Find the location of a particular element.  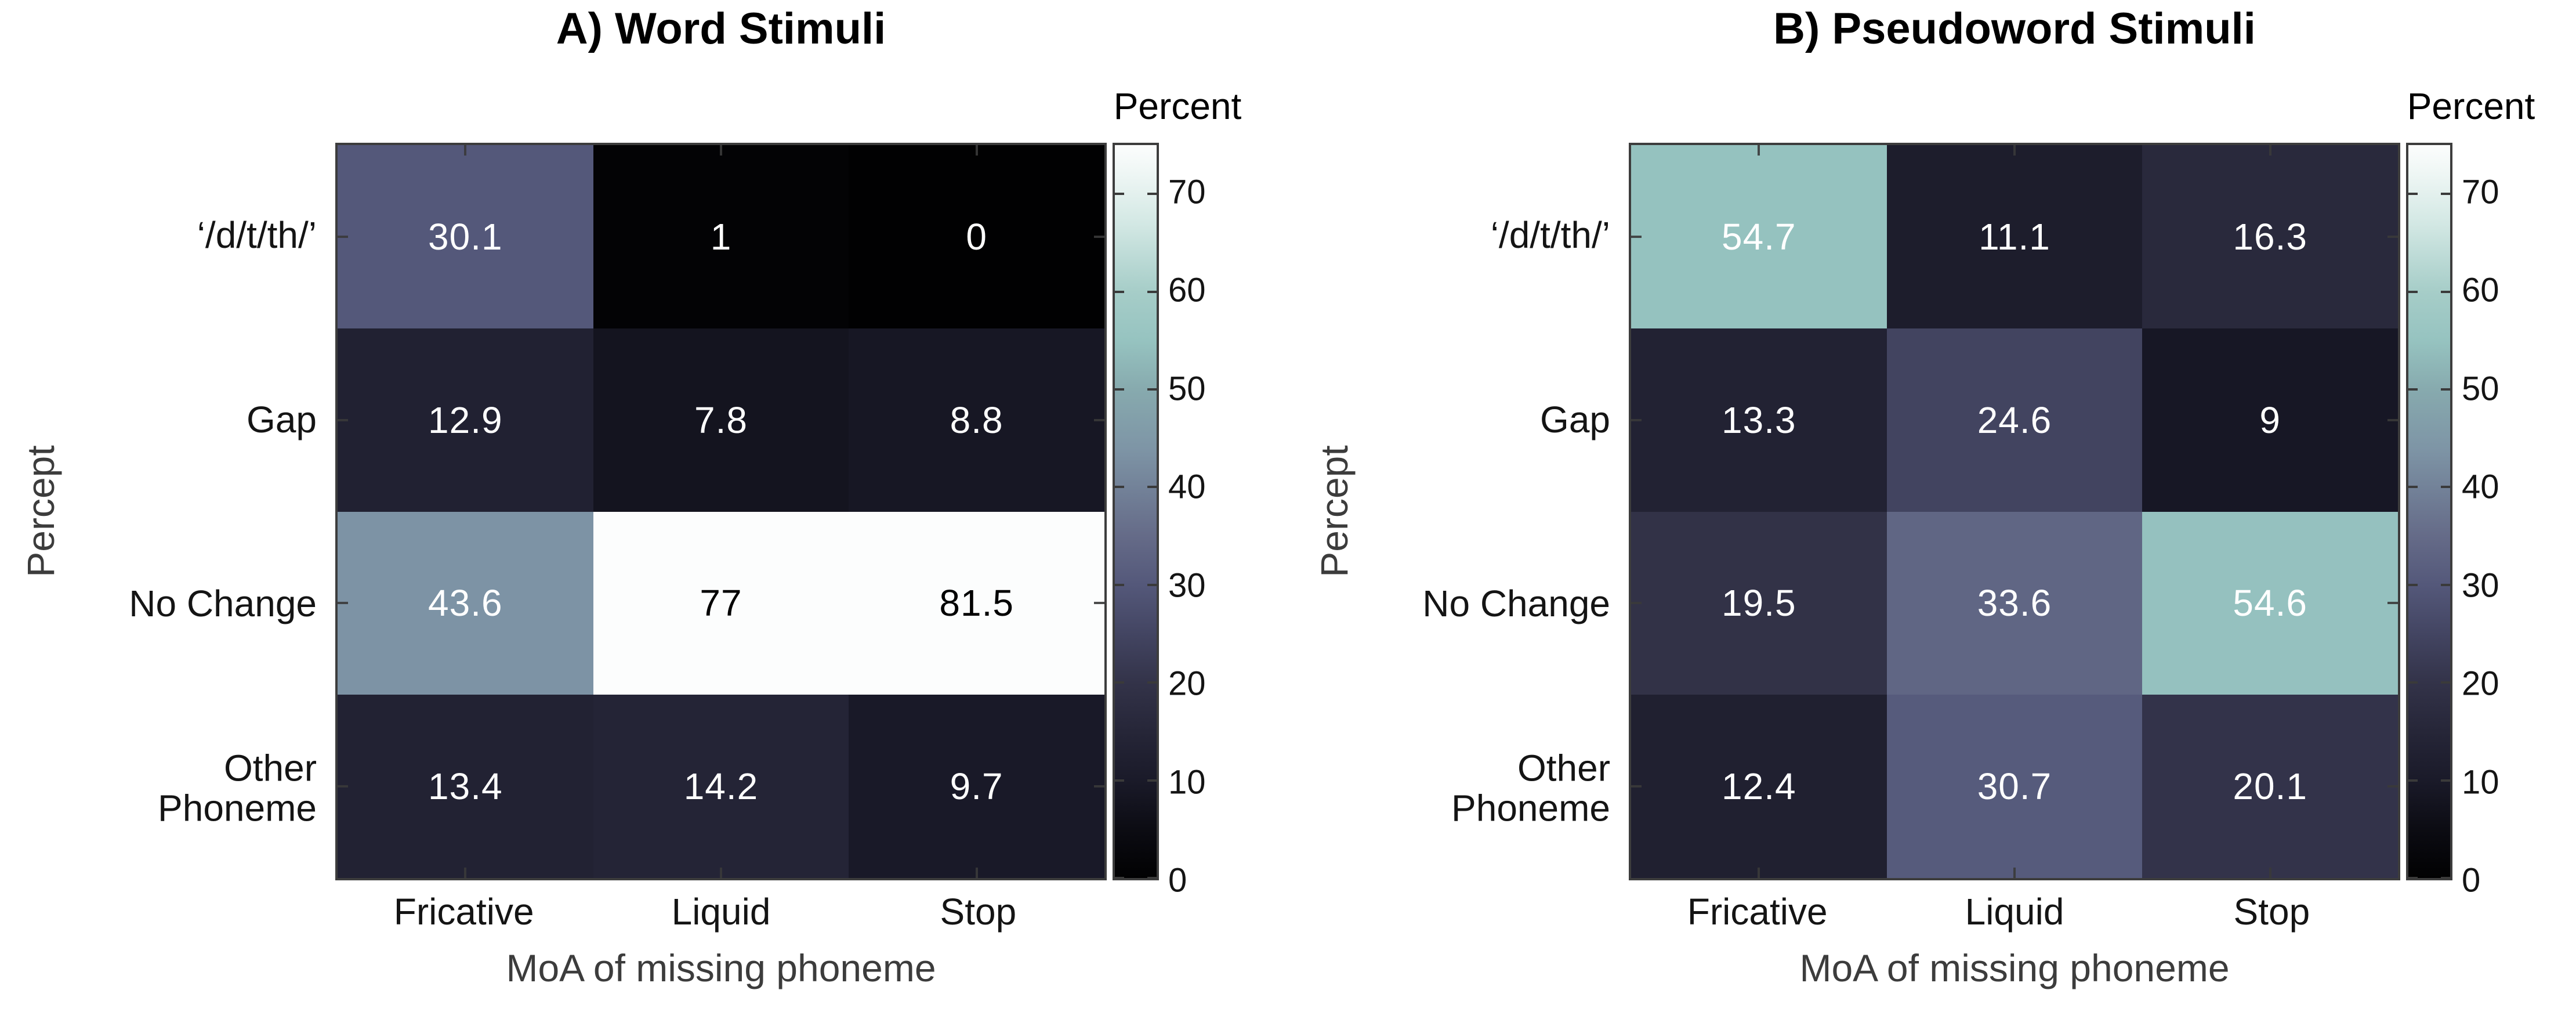

heatmap-cell: 9 is located at coordinates (2270, 420).